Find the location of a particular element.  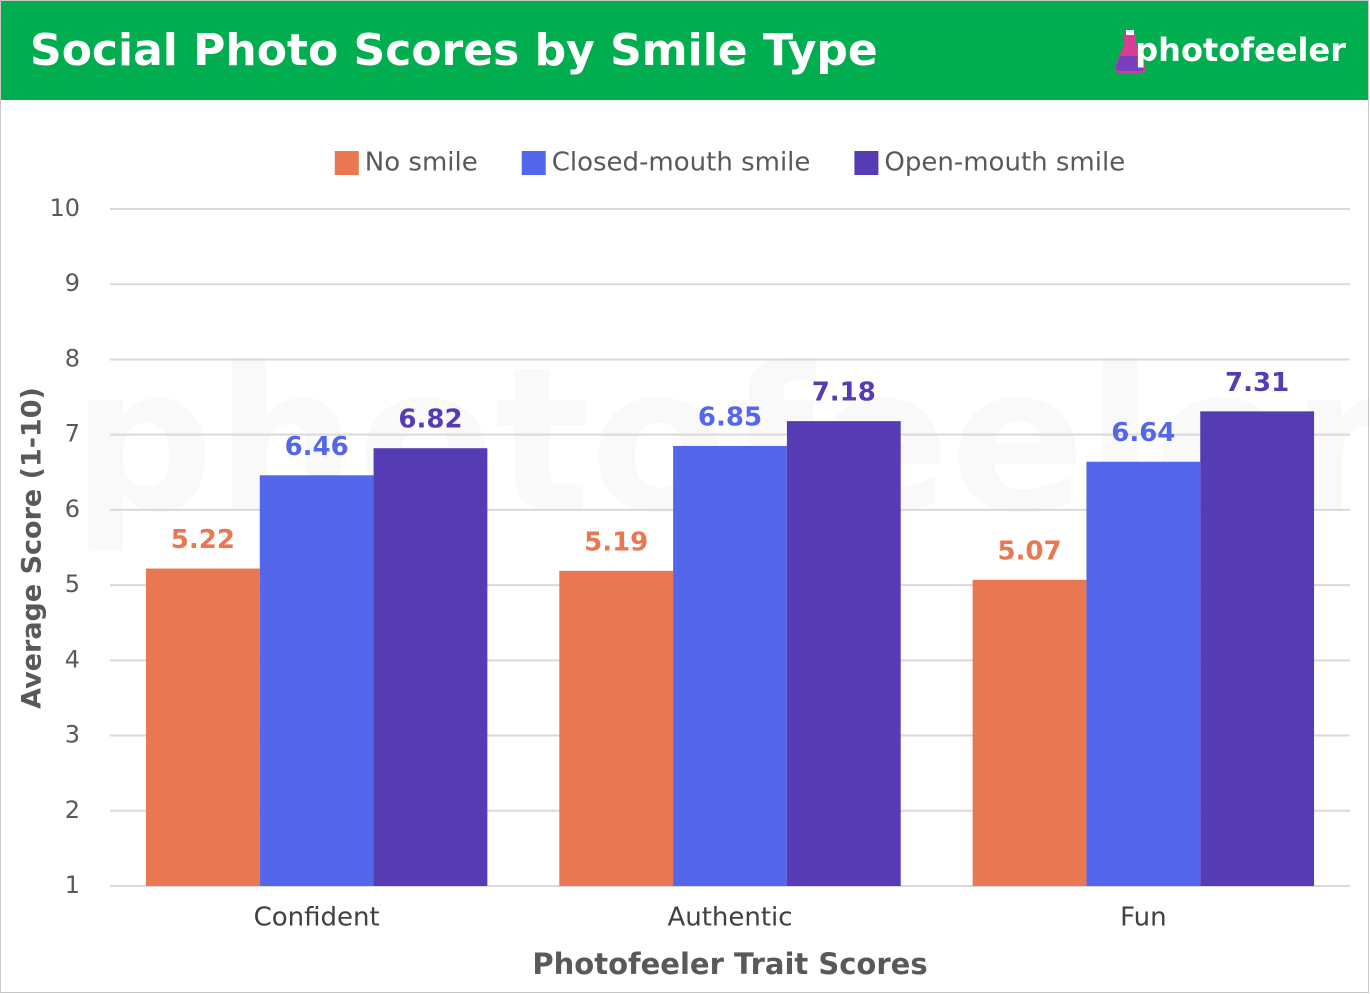

brand: photofeeler is located at coordinates (1240, 50).